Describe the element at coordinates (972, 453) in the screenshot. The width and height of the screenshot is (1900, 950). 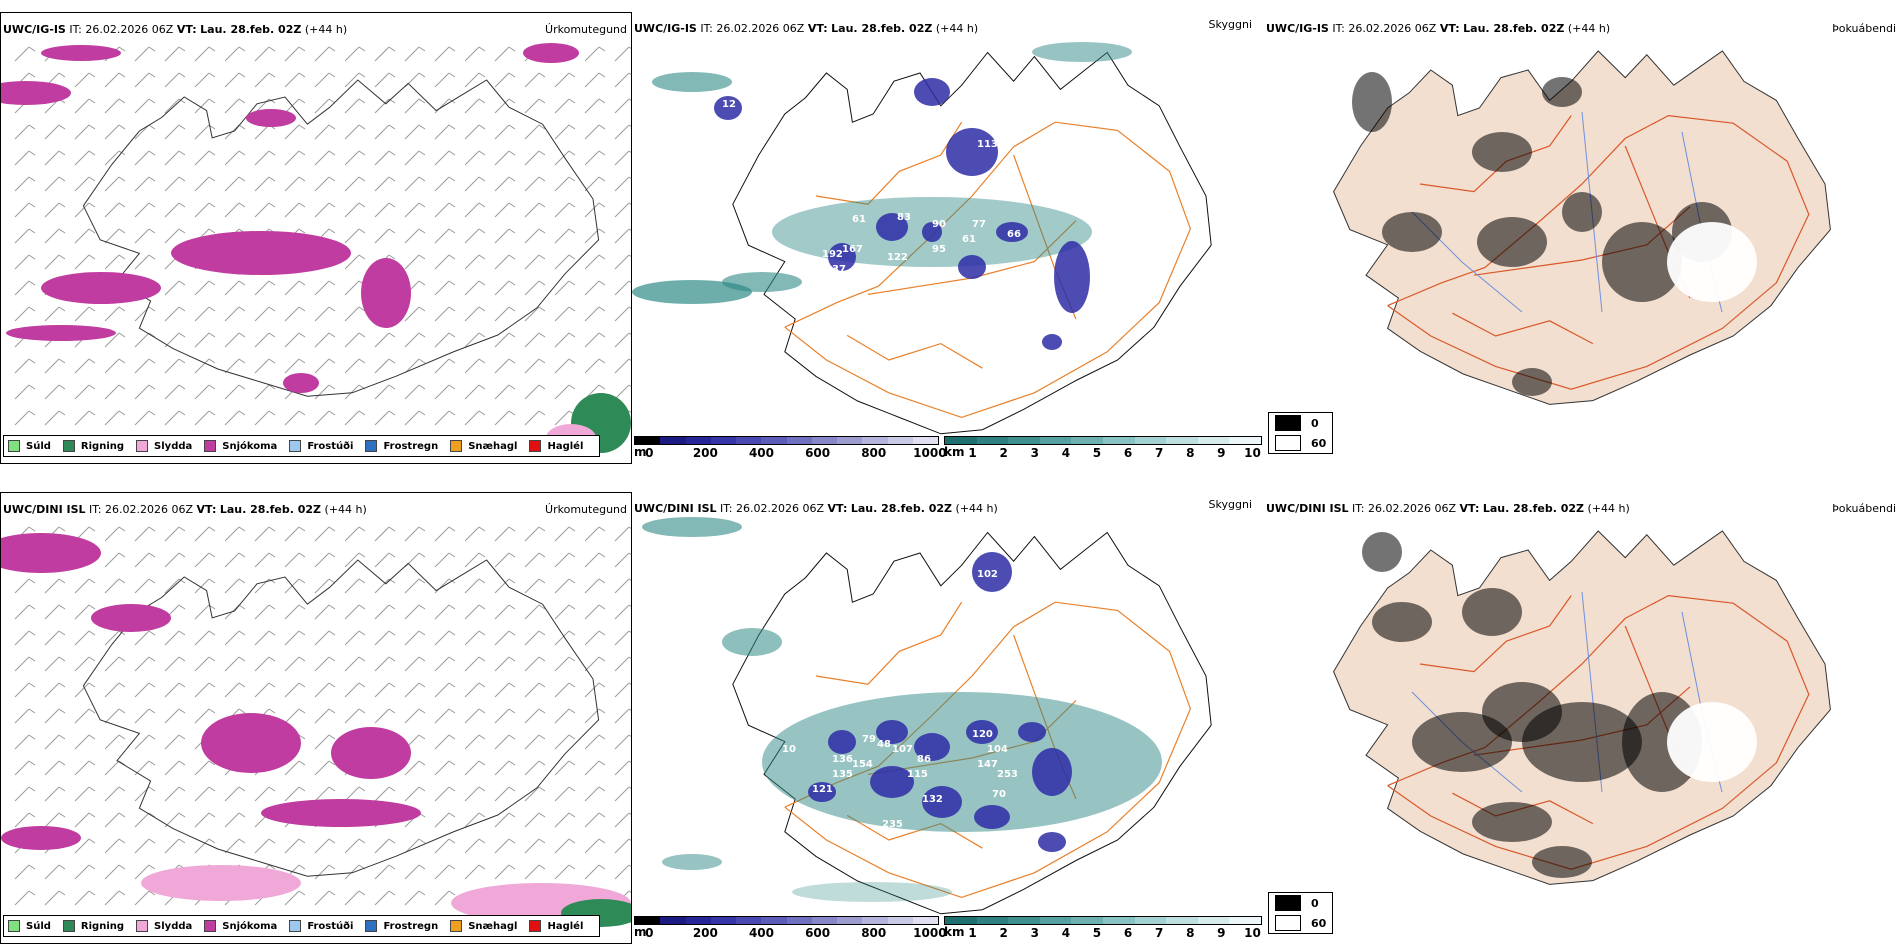
I see `colorbar-tick: 1` at that location.